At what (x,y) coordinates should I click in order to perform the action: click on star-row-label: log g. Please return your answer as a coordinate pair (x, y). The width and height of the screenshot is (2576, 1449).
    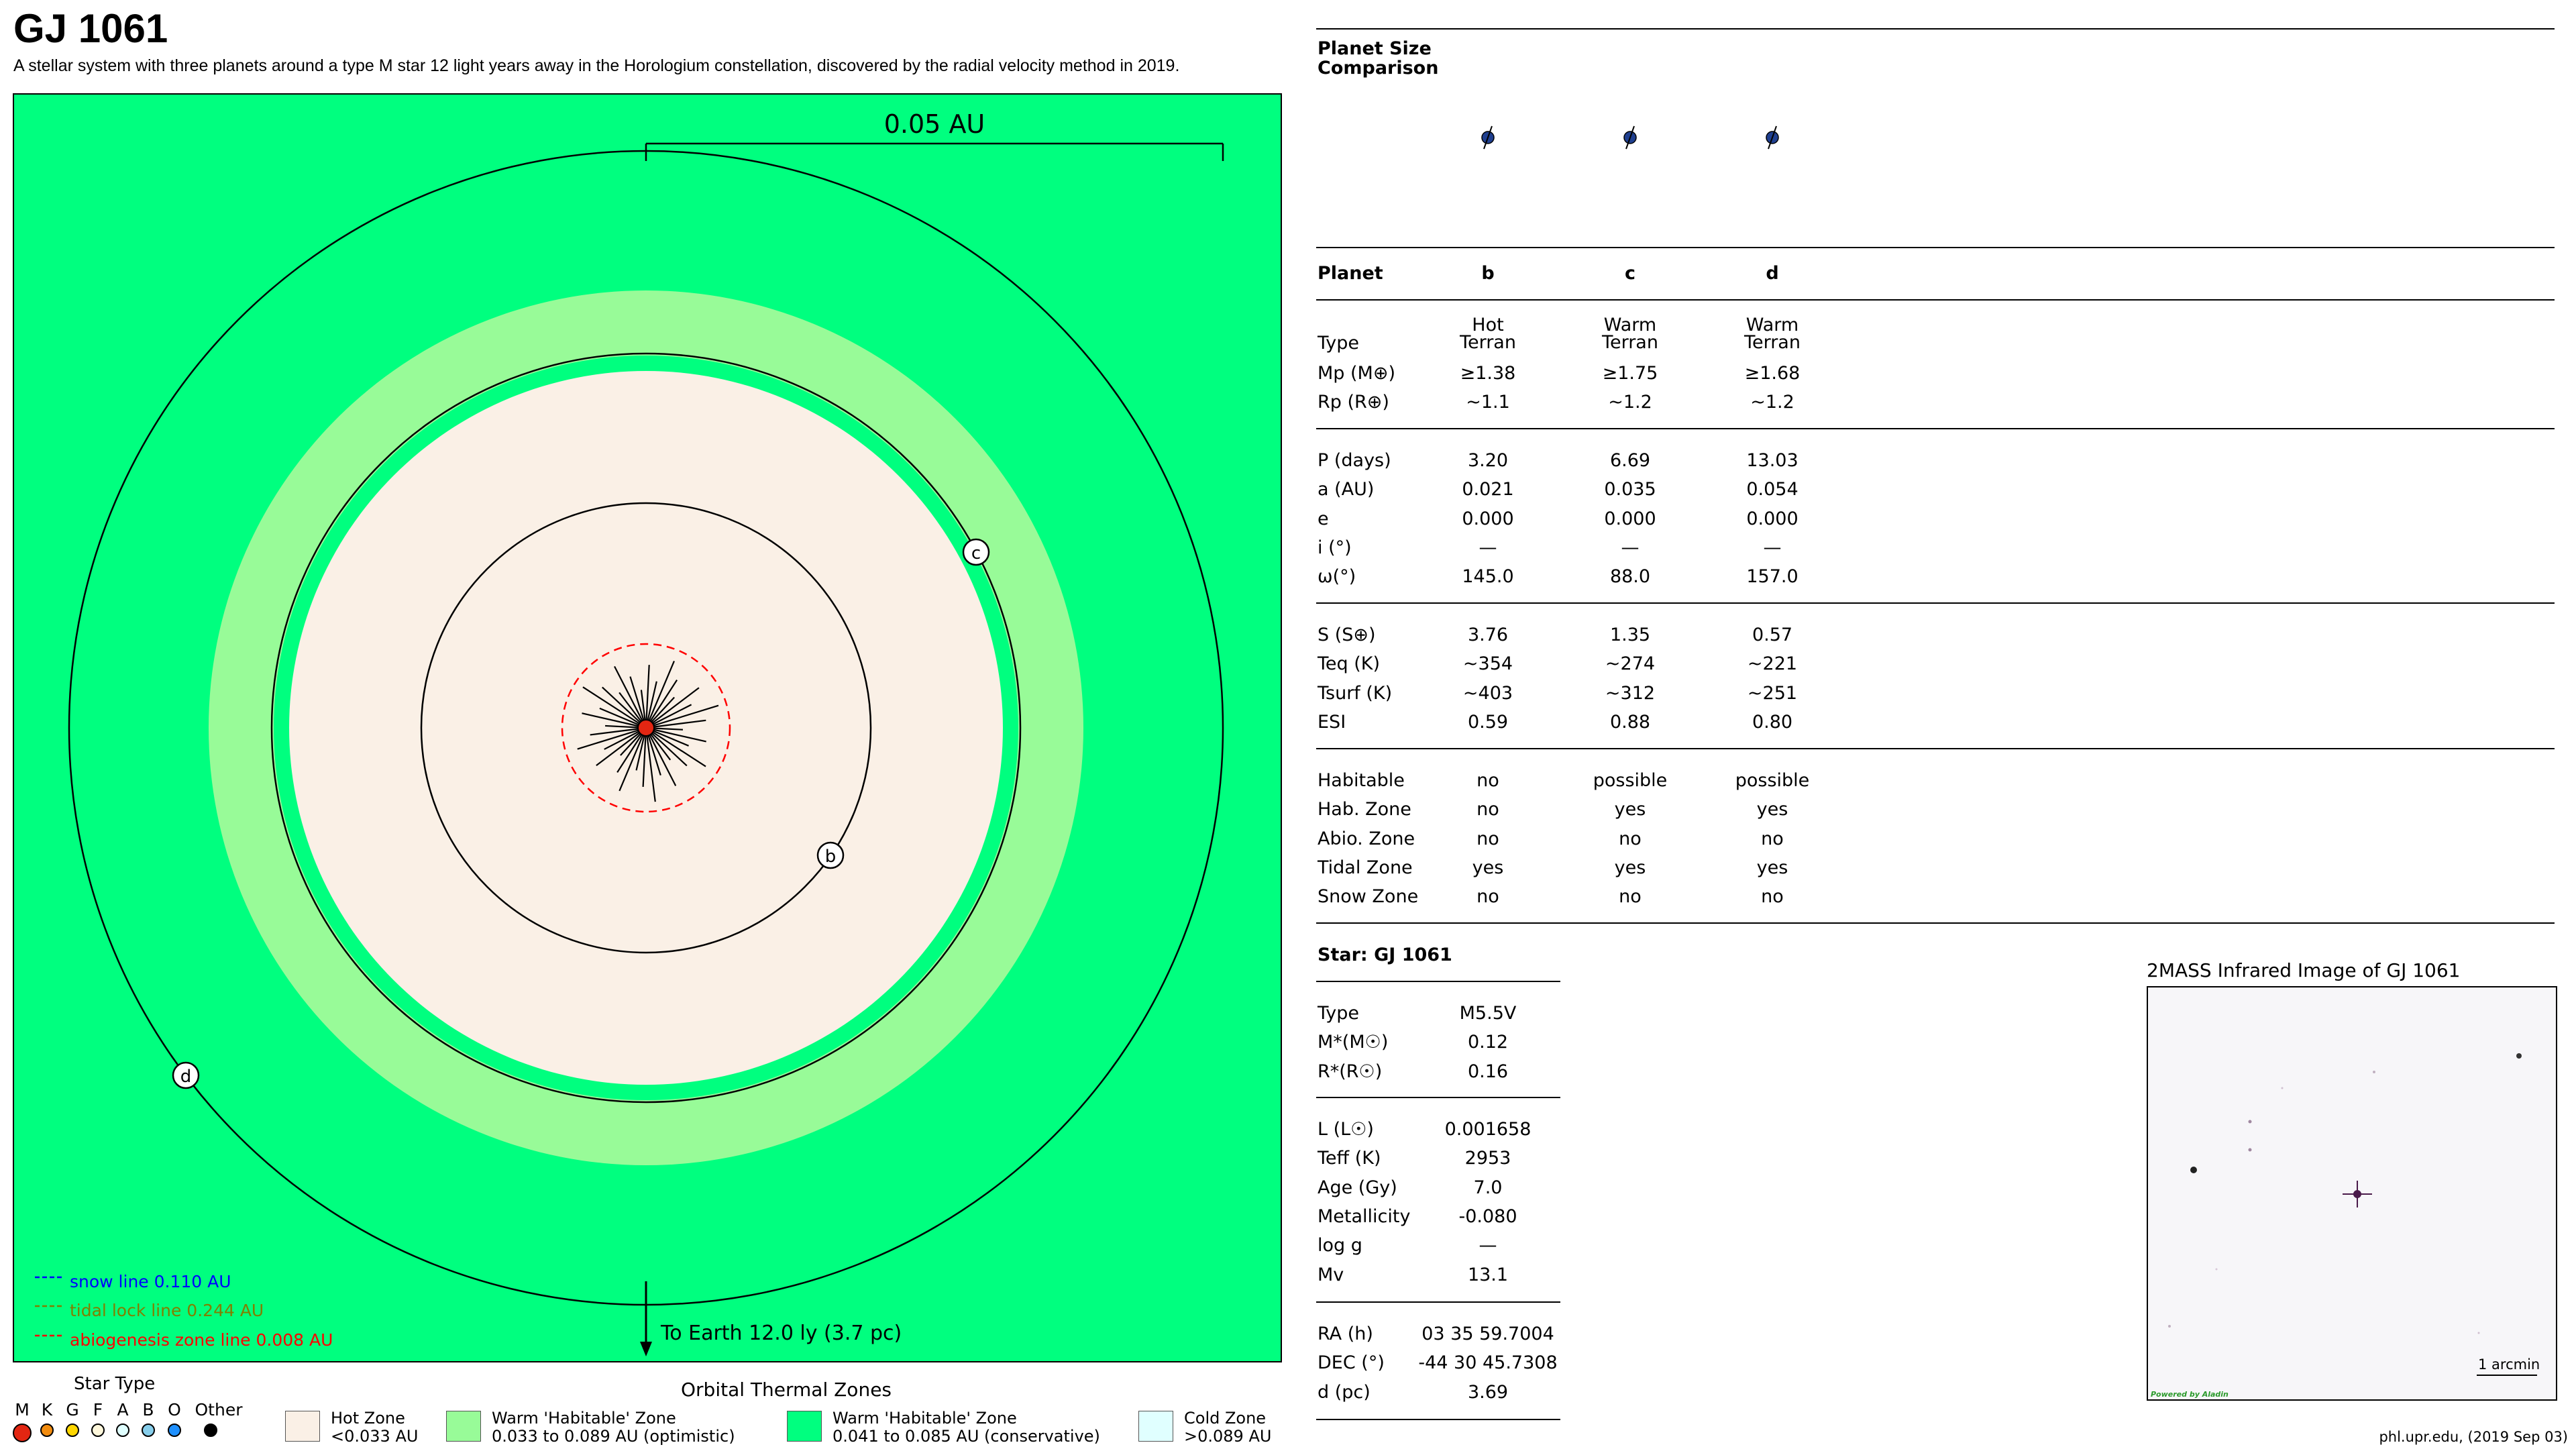
    Looking at the image, I should click on (1340, 1245).